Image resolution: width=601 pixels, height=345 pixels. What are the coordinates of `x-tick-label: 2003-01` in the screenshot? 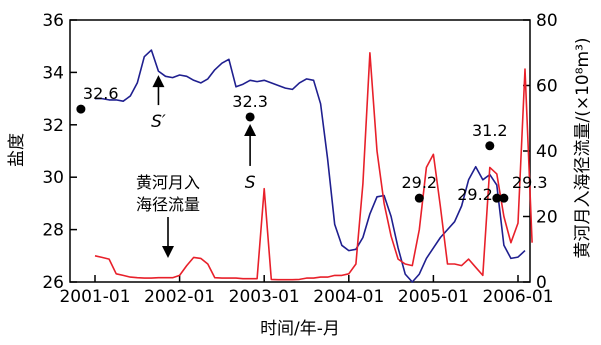 It's located at (264, 297).